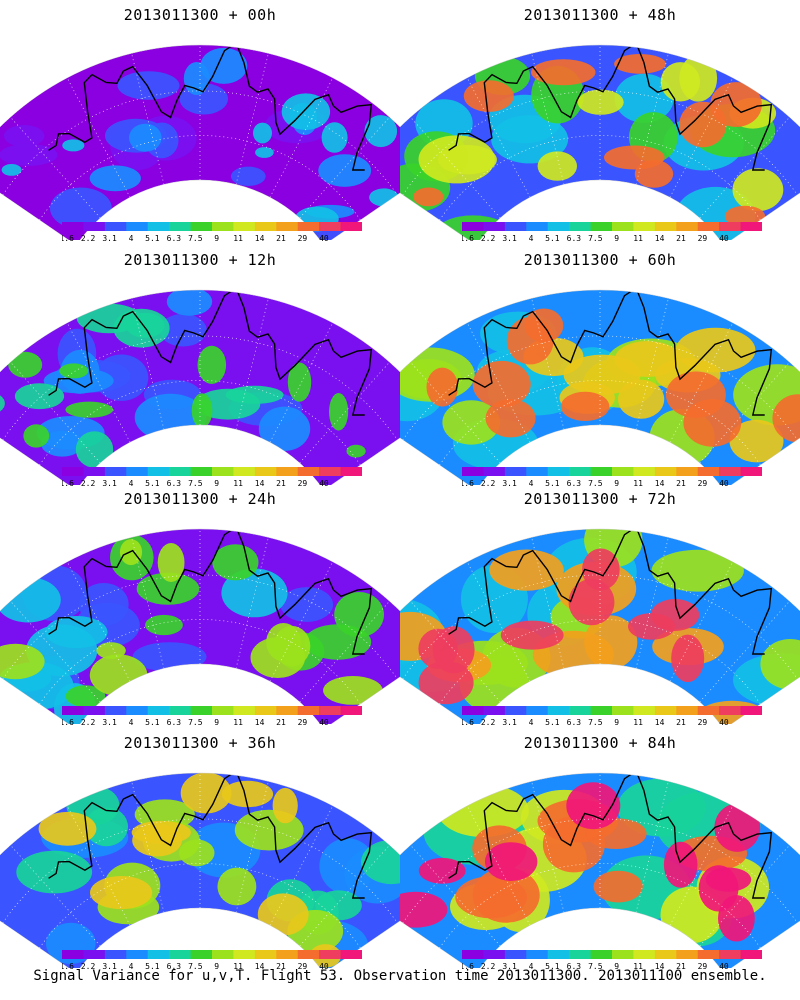 This screenshot has height=1000, width=800. What do you see at coordinates (200, 142) in the screenshot?
I see `map-outline` at bounding box center [200, 142].